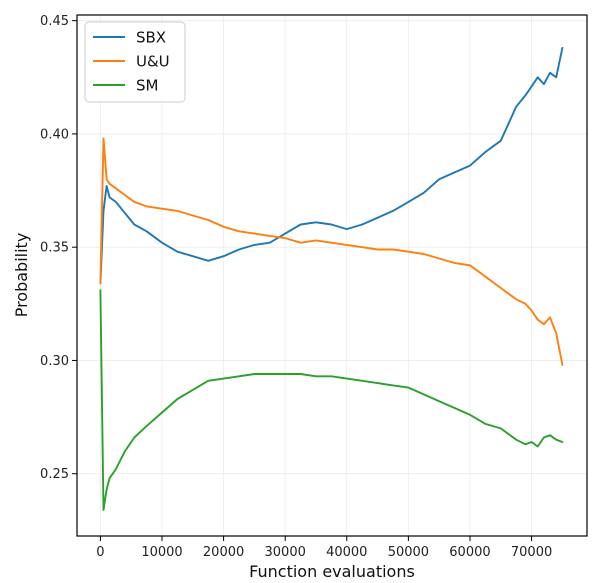 Image resolution: width=598 pixels, height=583 pixels. Describe the element at coordinates (54, 134) in the screenshot. I see `y-tick-label: 0.40` at that location.